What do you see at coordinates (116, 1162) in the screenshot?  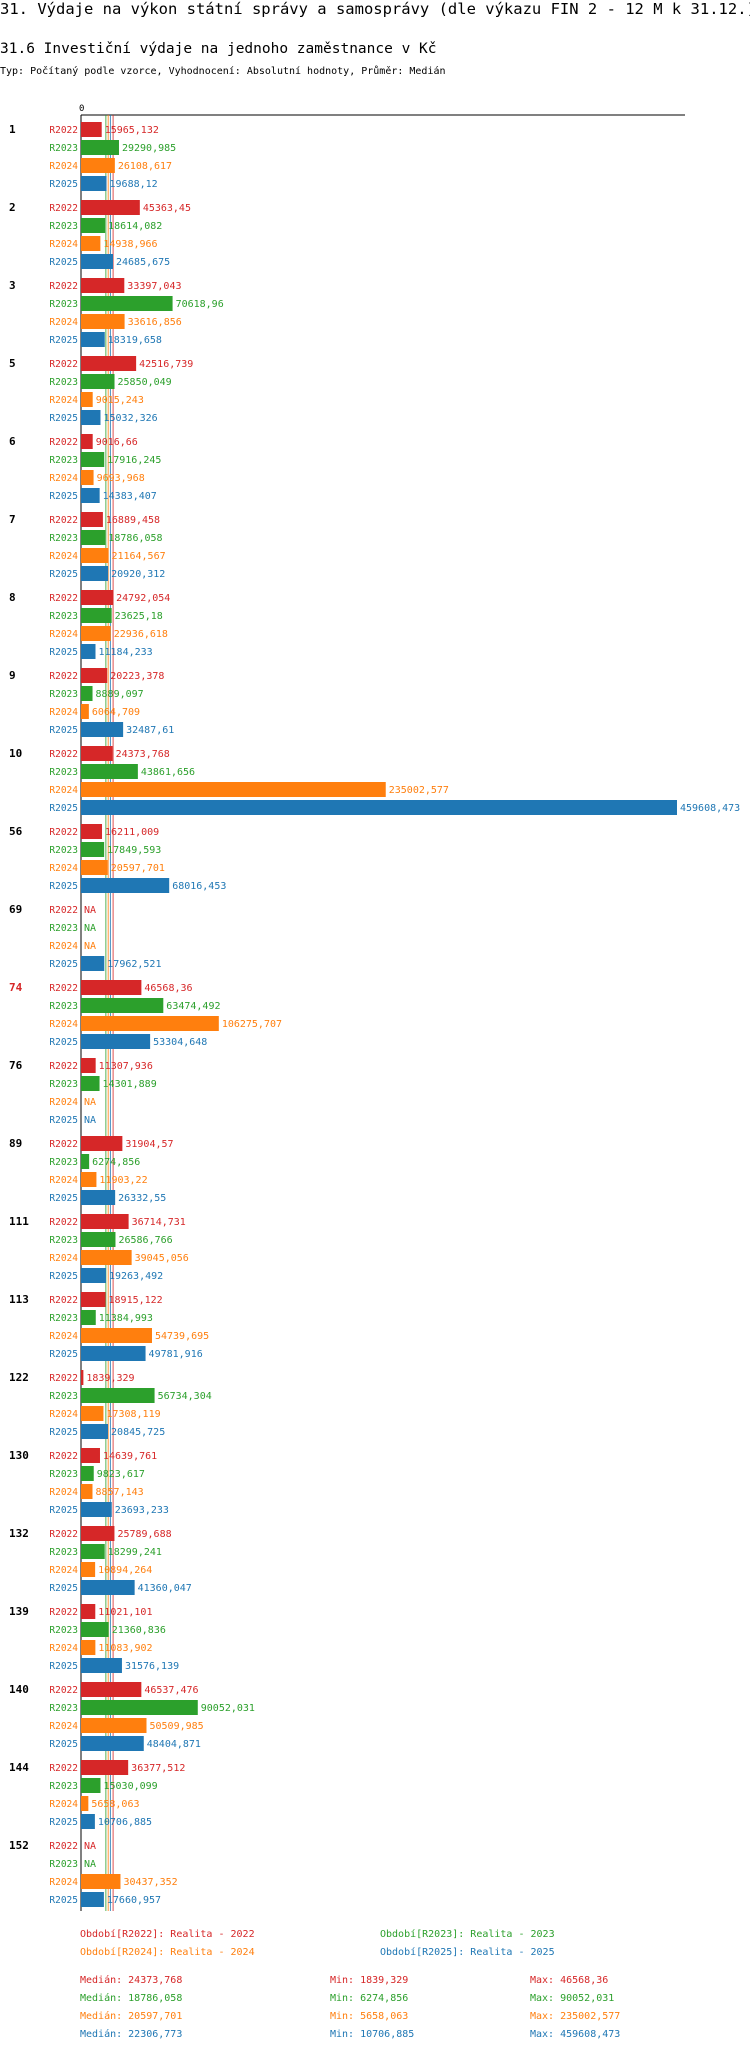 I see `data-label: 6274,856` at bounding box center [116, 1162].